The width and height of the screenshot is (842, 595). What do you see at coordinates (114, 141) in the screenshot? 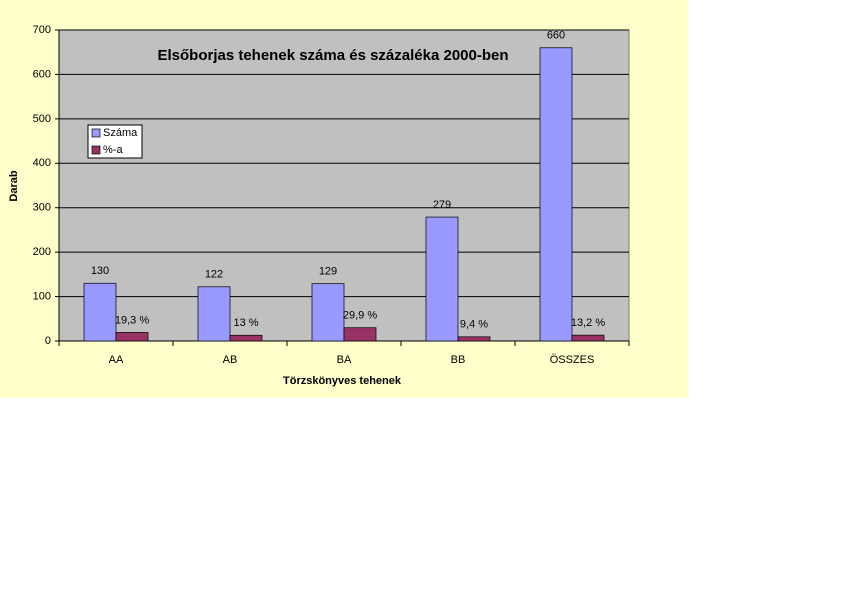
I see `legend: Száma %-a` at bounding box center [114, 141].